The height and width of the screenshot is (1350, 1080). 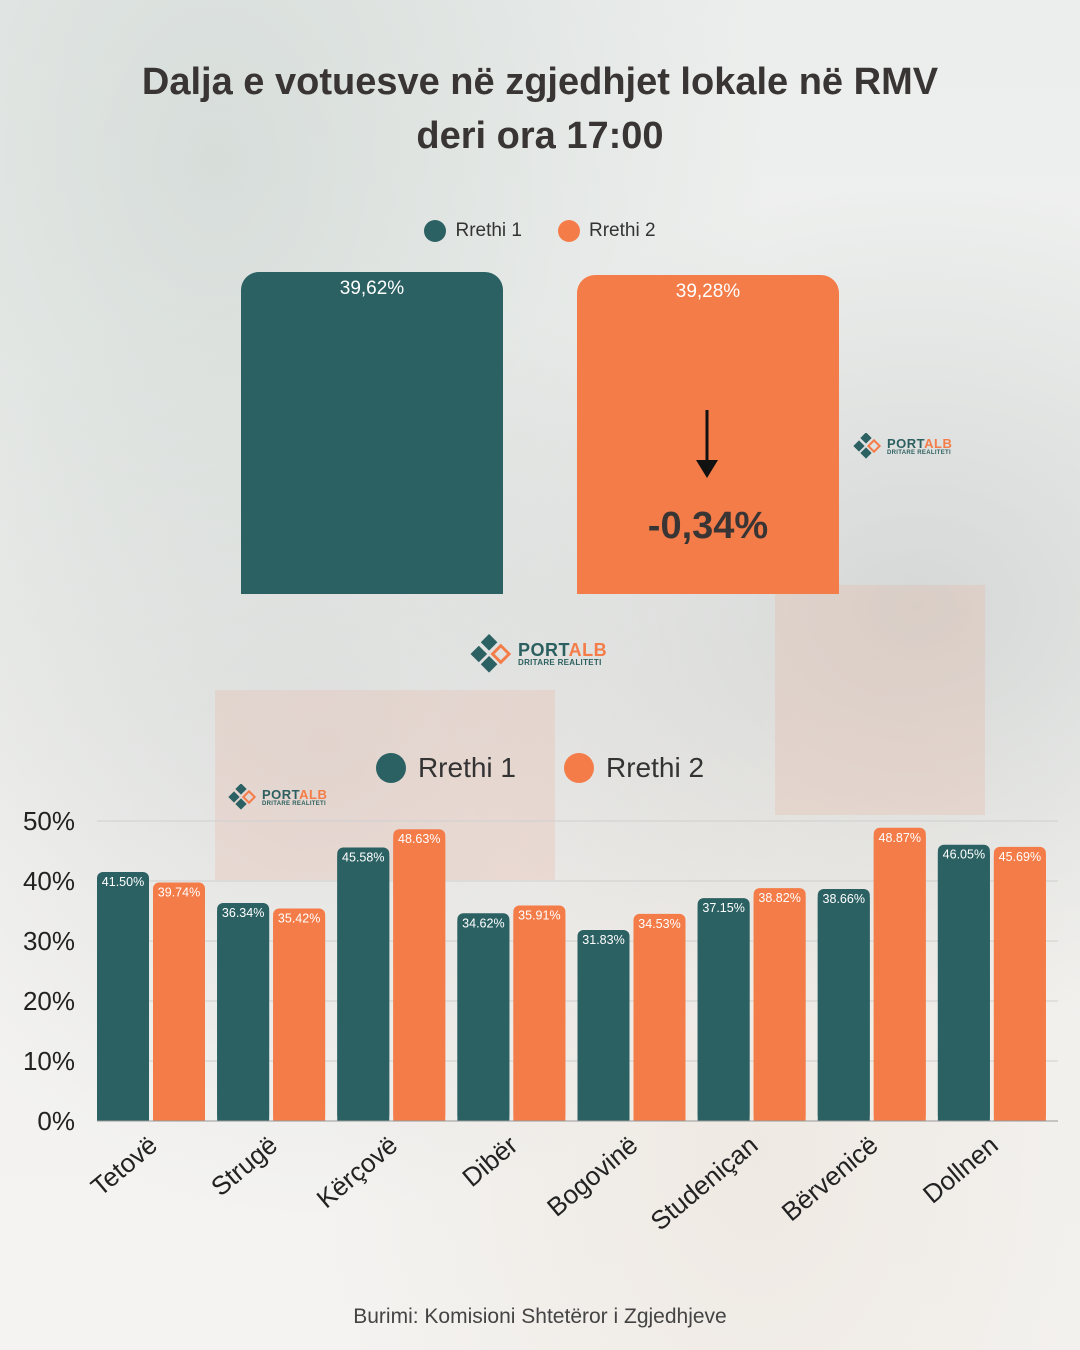 I want to click on difference-value: -0,34%, so click(x=708, y=526).